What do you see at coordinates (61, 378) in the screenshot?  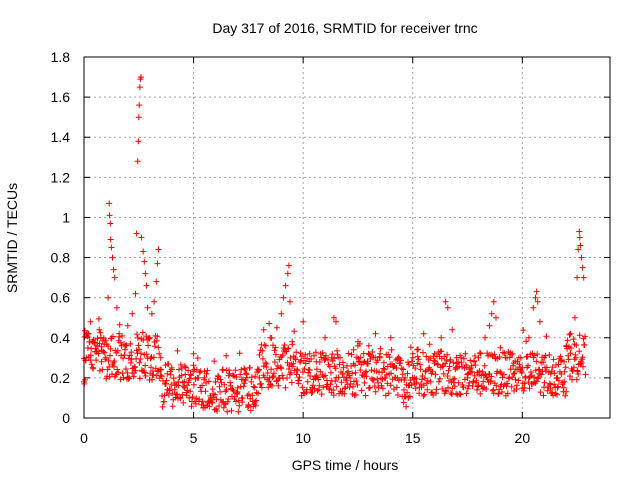 I see `y-tick-label: 0.2` at bounding box center [61, 378].